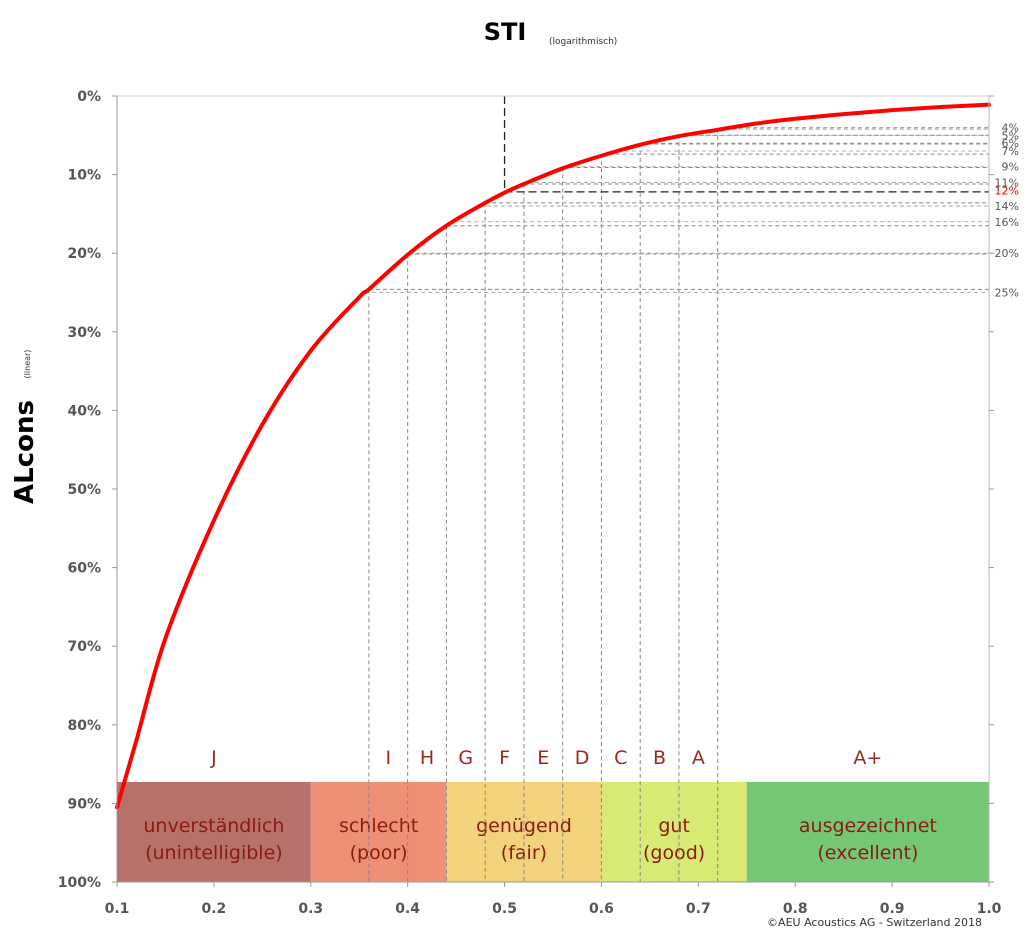  What do you see at coordinates (504, 909) in the screenshot?
I see `x-tick-label: 0.5` at bounding box center [504, 909].